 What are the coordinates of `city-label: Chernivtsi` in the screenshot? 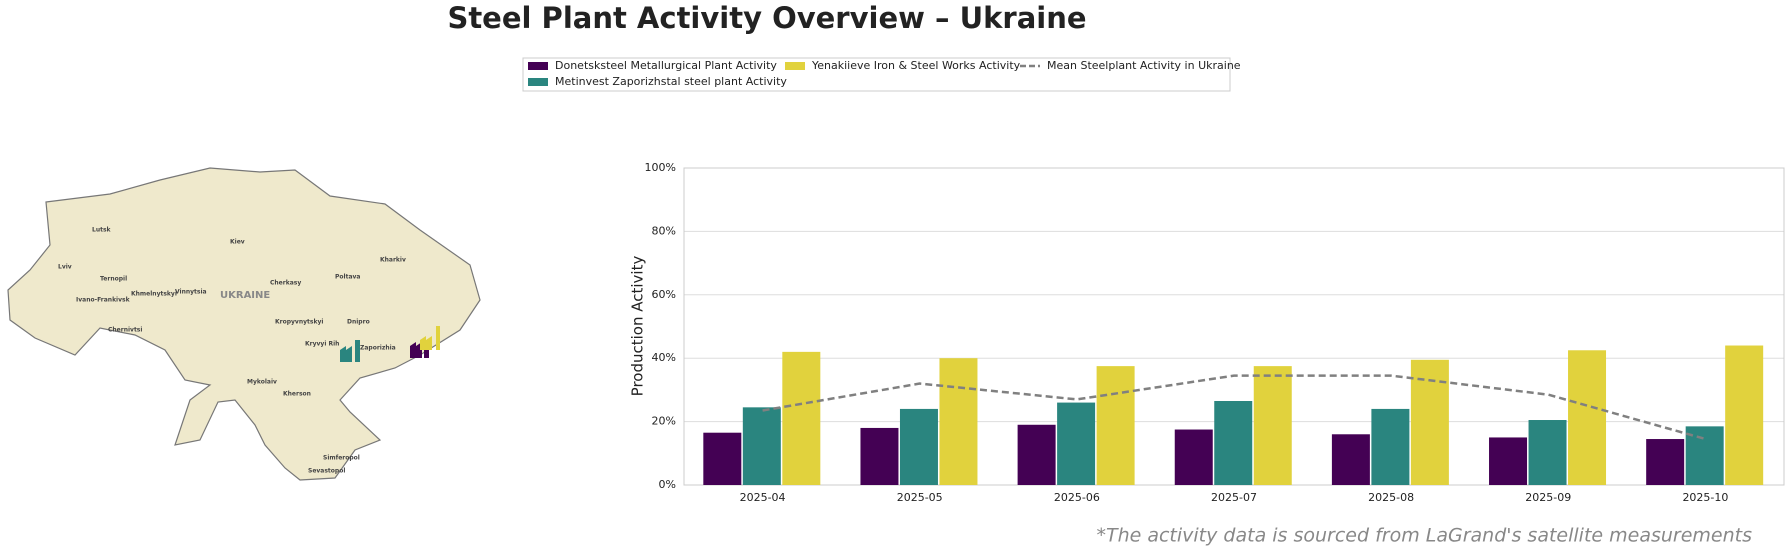 It's located at (125, 330).